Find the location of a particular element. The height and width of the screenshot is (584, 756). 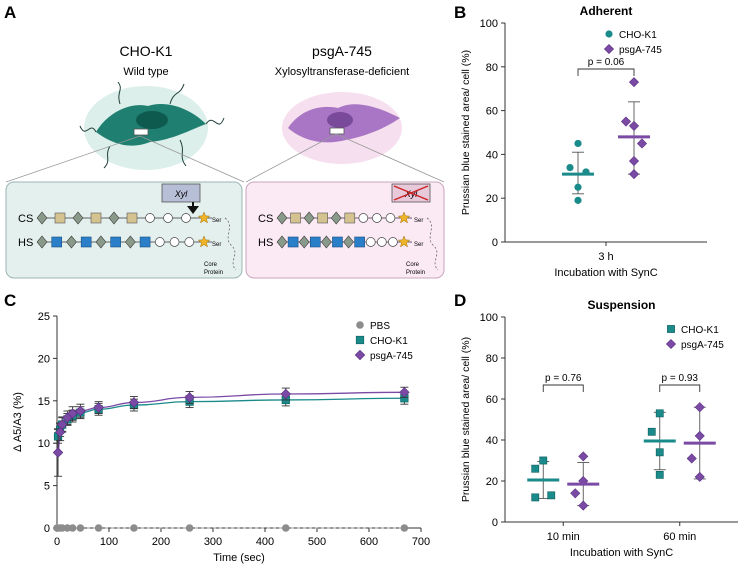

right-cs-linker-circle is located at coordinates (363, 218).